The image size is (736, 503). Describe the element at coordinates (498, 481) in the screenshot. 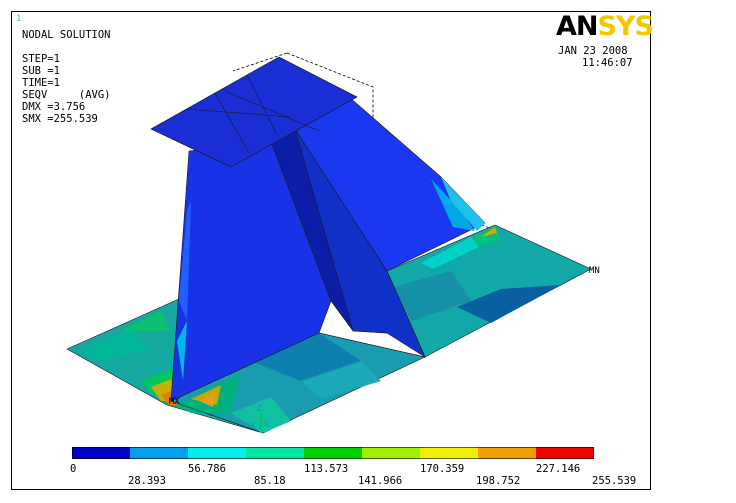

I see `legend-label-198752: 198.752` at that location.